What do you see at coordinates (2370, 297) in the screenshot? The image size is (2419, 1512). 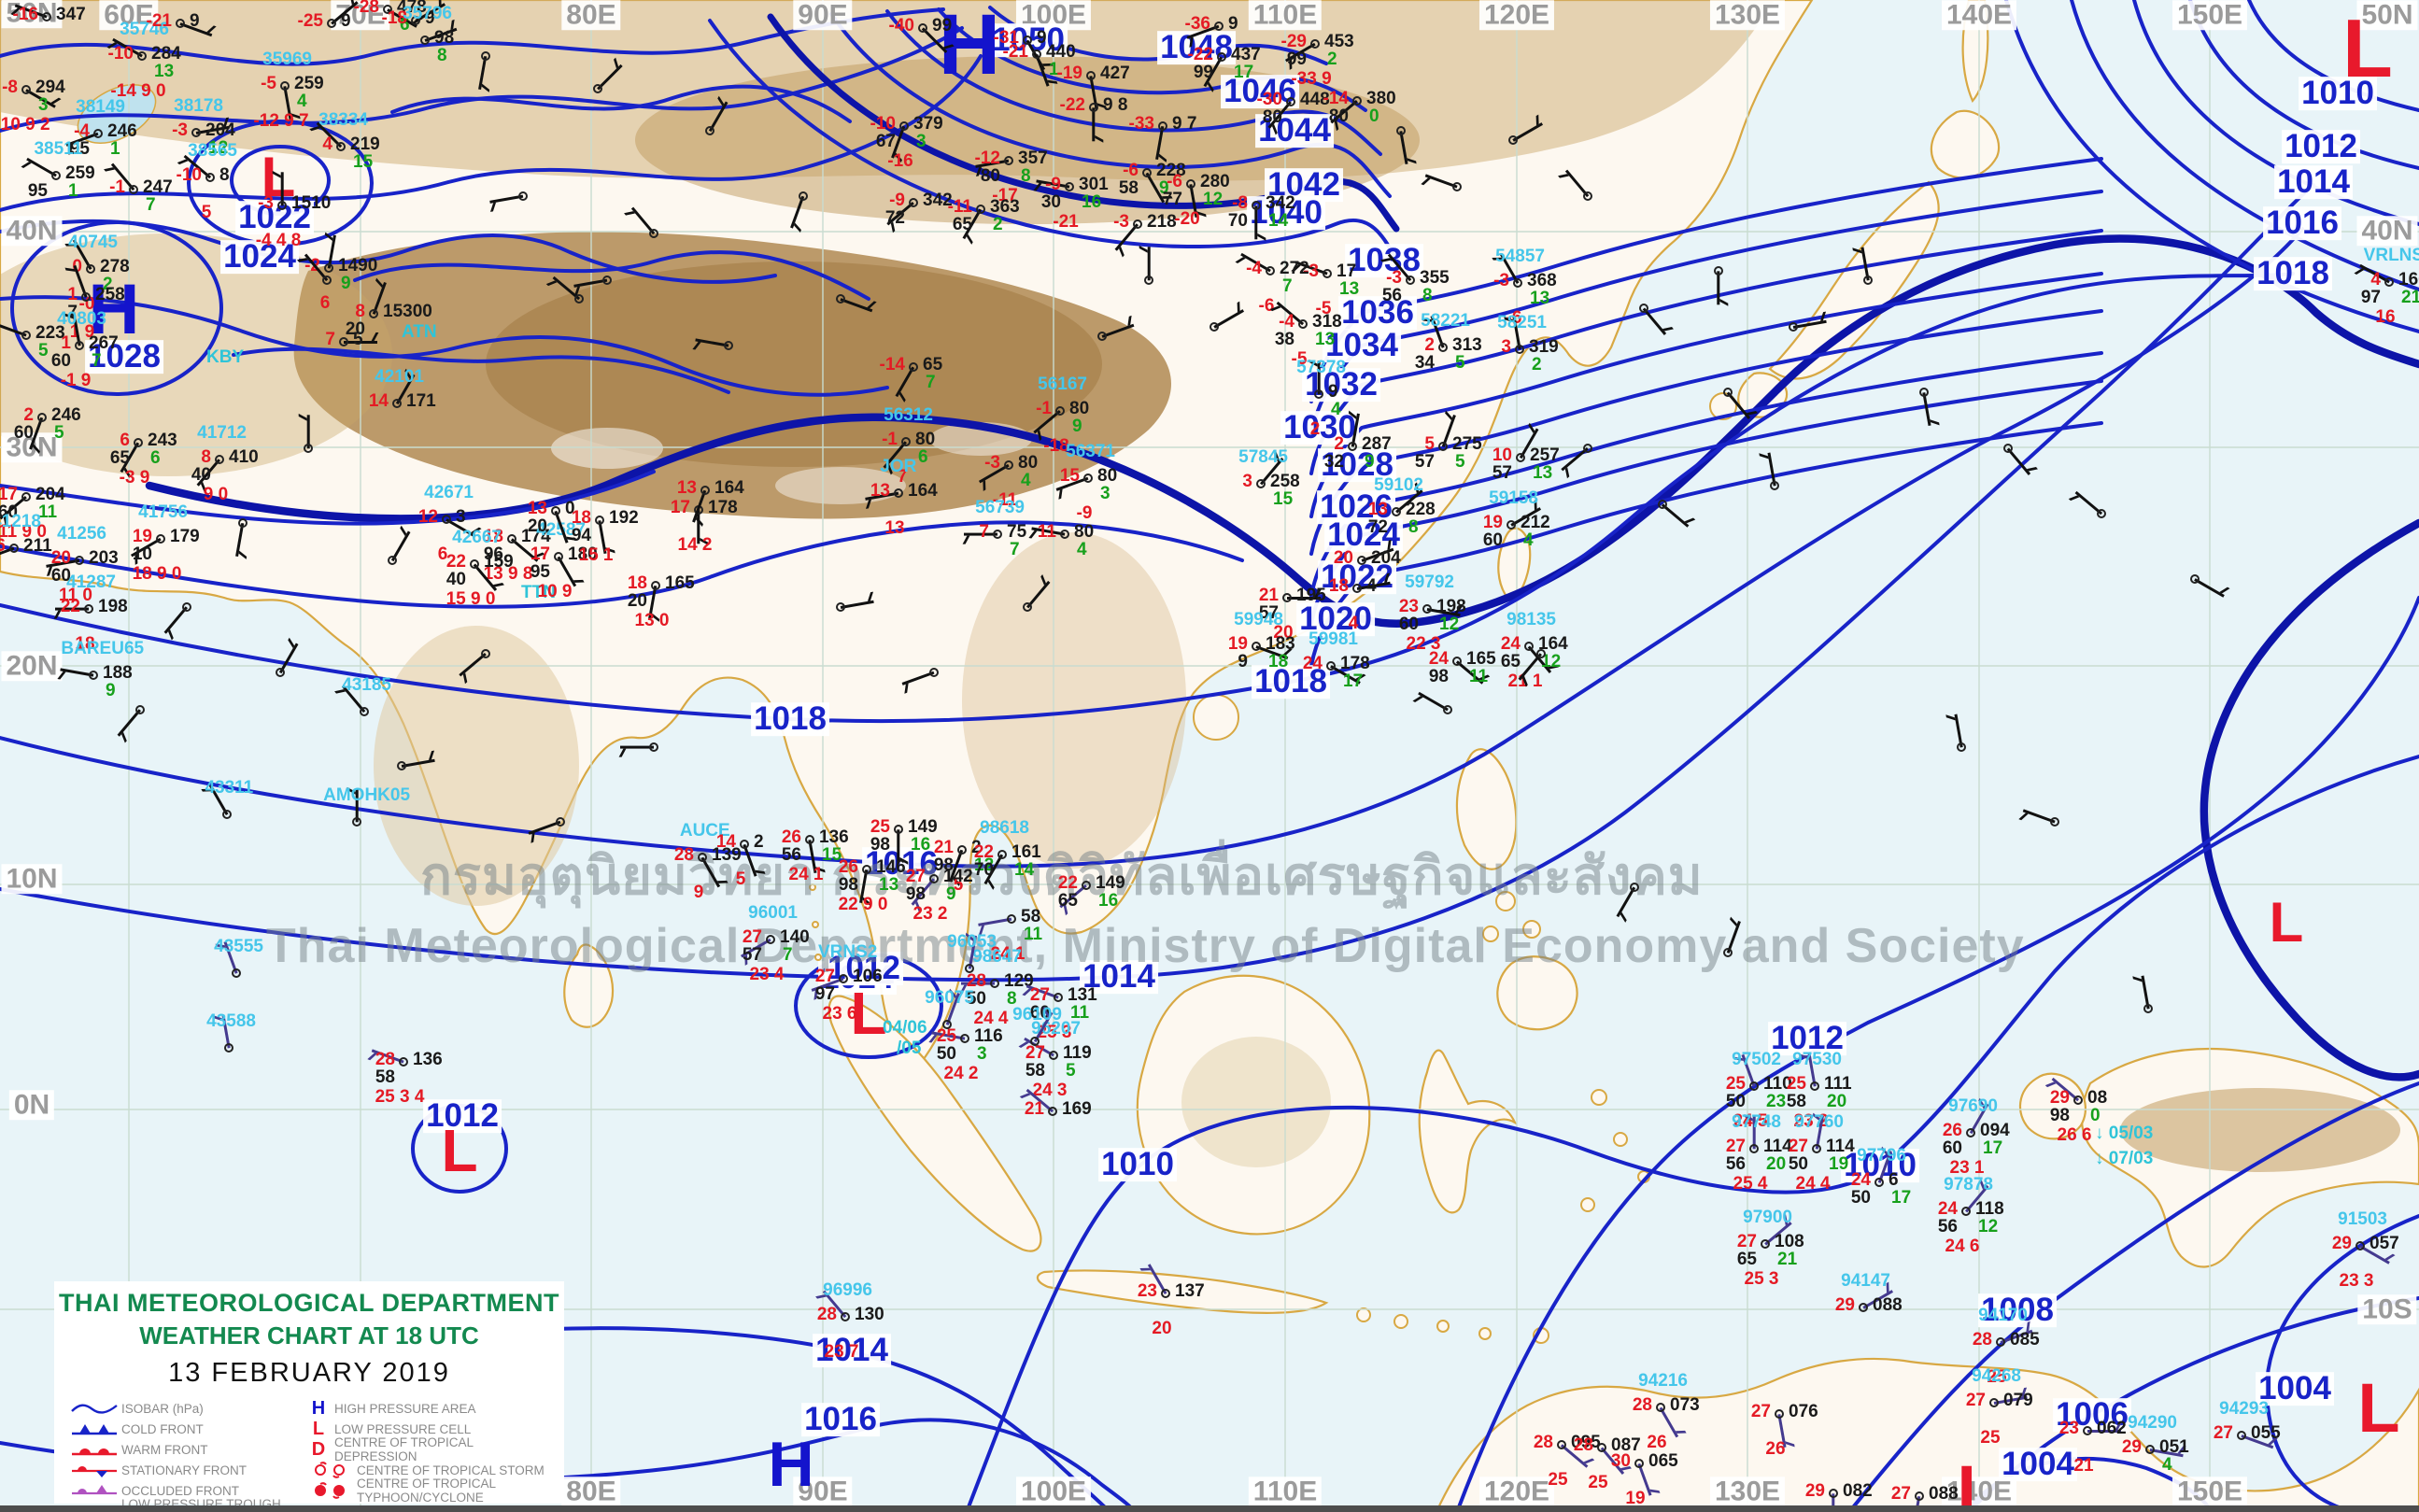 I see `station-value: 97` at bounding box center [2370, 297].